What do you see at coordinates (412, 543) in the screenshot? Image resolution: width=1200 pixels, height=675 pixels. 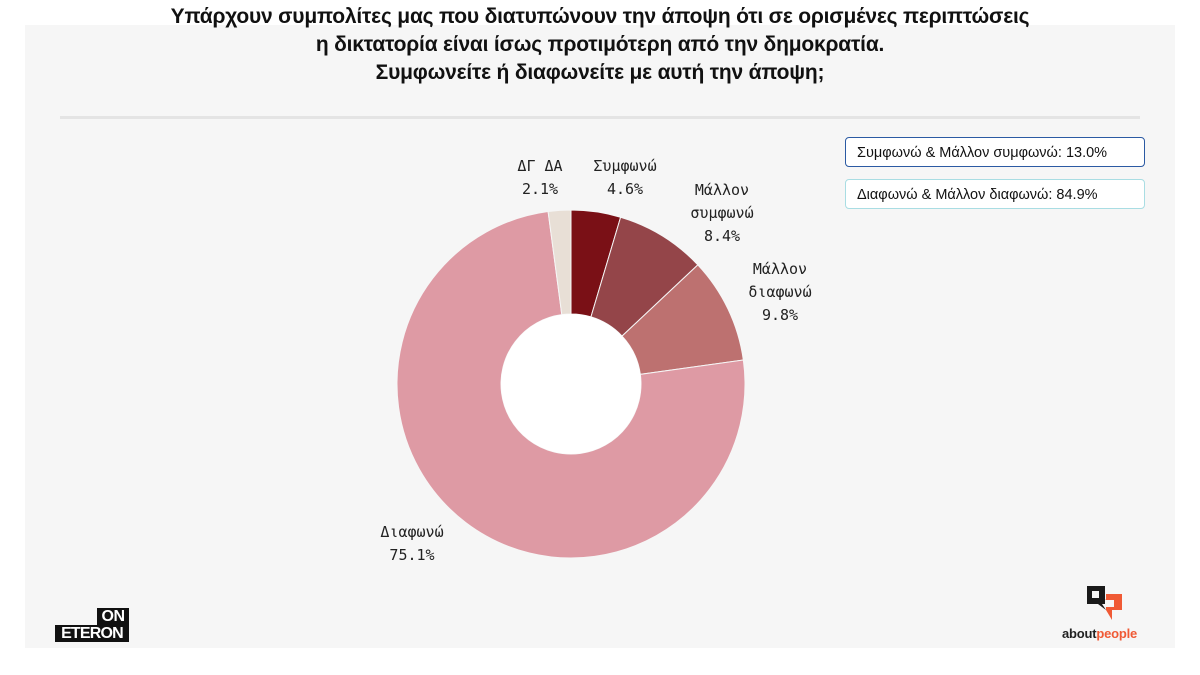 I see `label-diafono: Διαφωνώ 75.1%` at bounding box center [412, 543].